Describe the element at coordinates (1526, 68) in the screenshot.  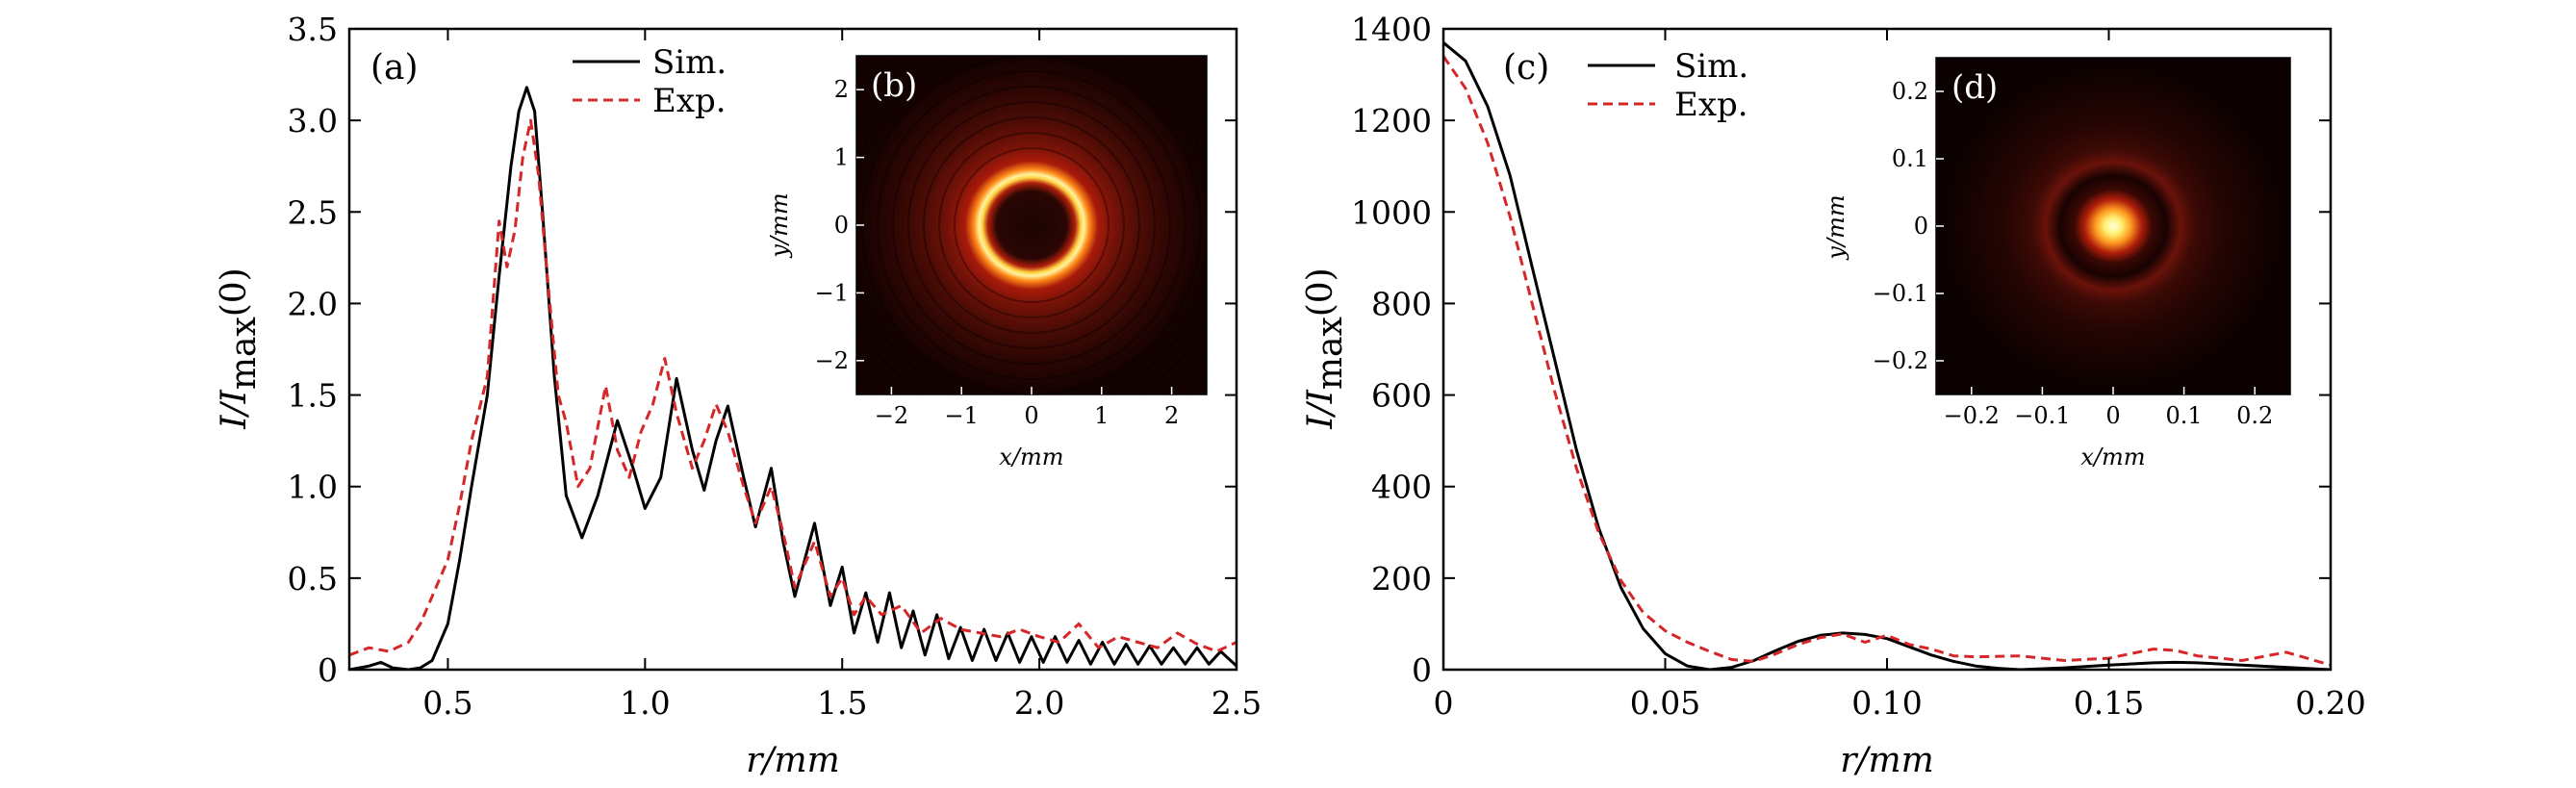
I see `panel-c-label: (c)` at that location.